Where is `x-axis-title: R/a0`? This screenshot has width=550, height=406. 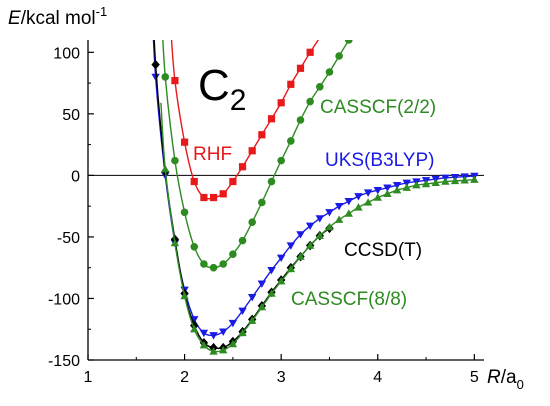
x-axis-title: R/a0 is located at coordinates (505, 379).